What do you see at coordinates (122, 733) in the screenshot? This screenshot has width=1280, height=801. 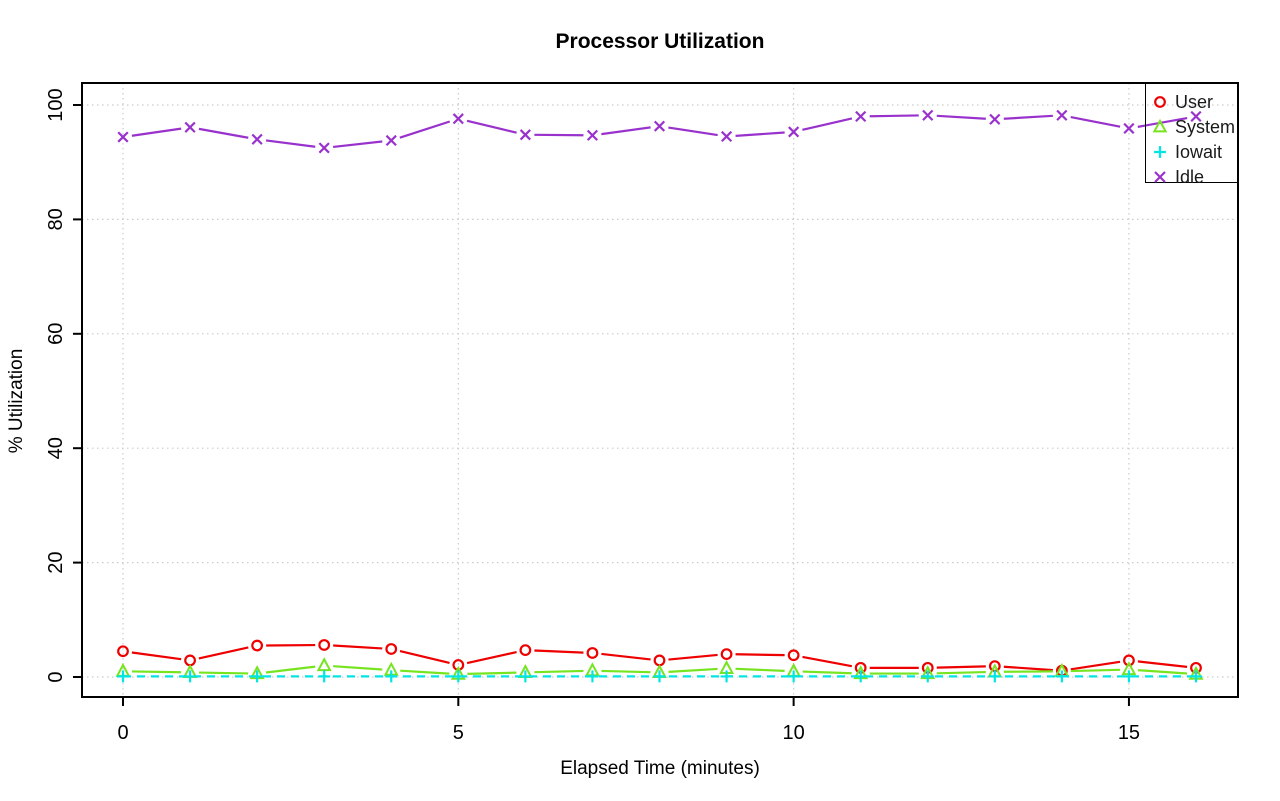 I see `x-tick-label: 0` at bounding box center [122, 733].